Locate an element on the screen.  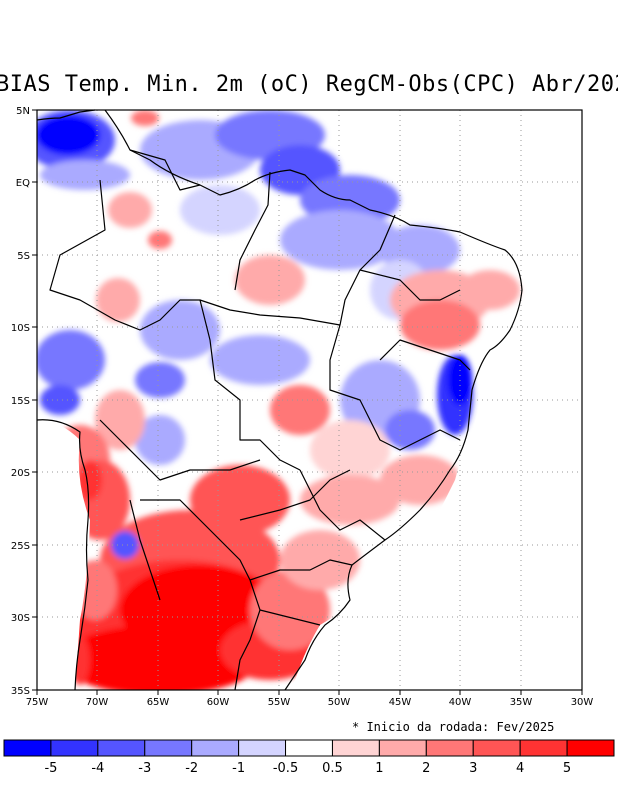
lon-tick-30w: 30W is located at coordinates (582, 702).